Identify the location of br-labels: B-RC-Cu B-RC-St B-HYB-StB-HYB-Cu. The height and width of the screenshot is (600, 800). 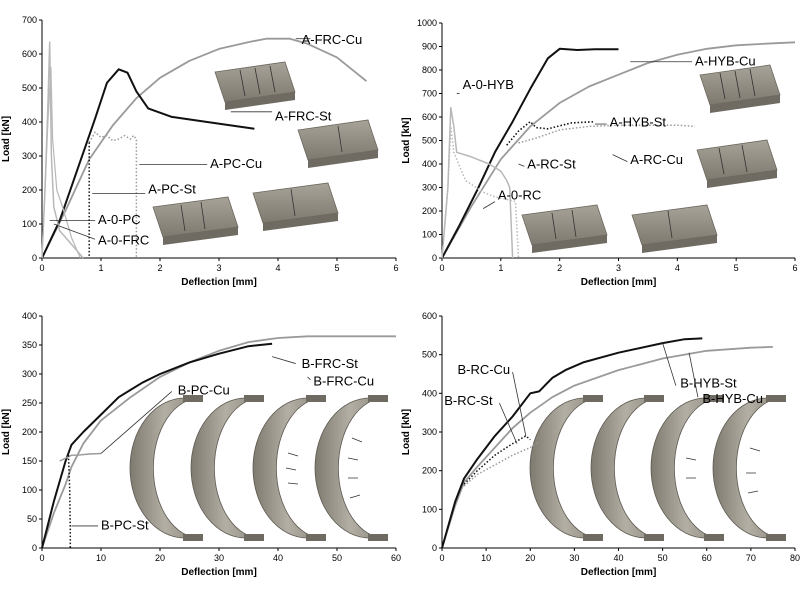
(603, 393).